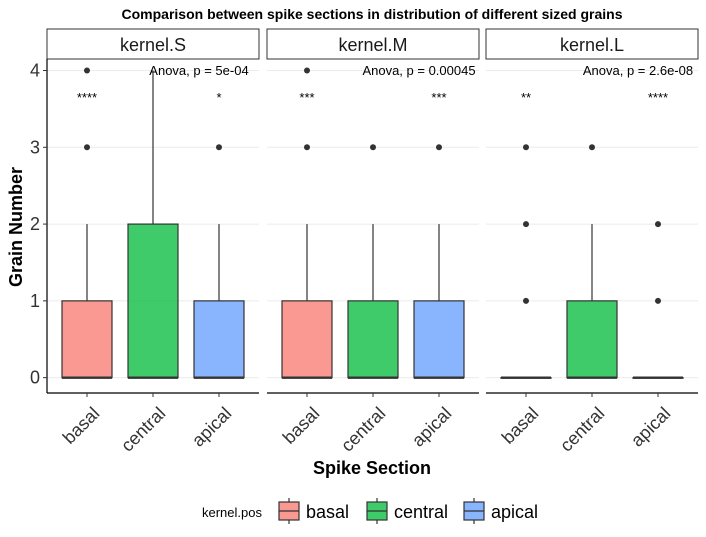  Describe the element at coordinates (35, 71) in the screenshot. I see `y-tick-label: 4` at that location.